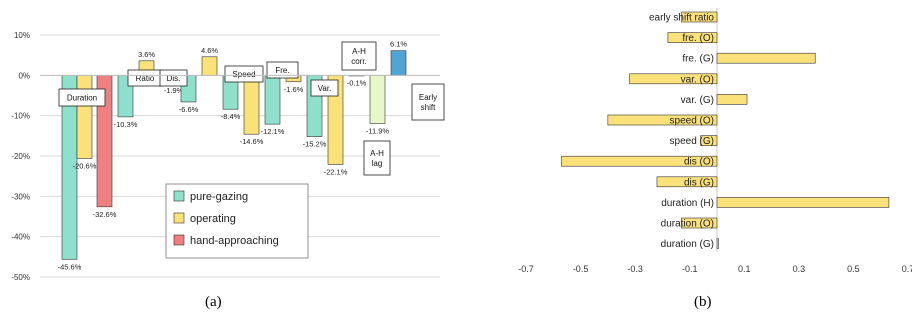 The width and height of the screenshot is (912, 320). Describe the element at coordinates (146, 54) in the screenshot. I see `data-label: 3.6%` at that location.